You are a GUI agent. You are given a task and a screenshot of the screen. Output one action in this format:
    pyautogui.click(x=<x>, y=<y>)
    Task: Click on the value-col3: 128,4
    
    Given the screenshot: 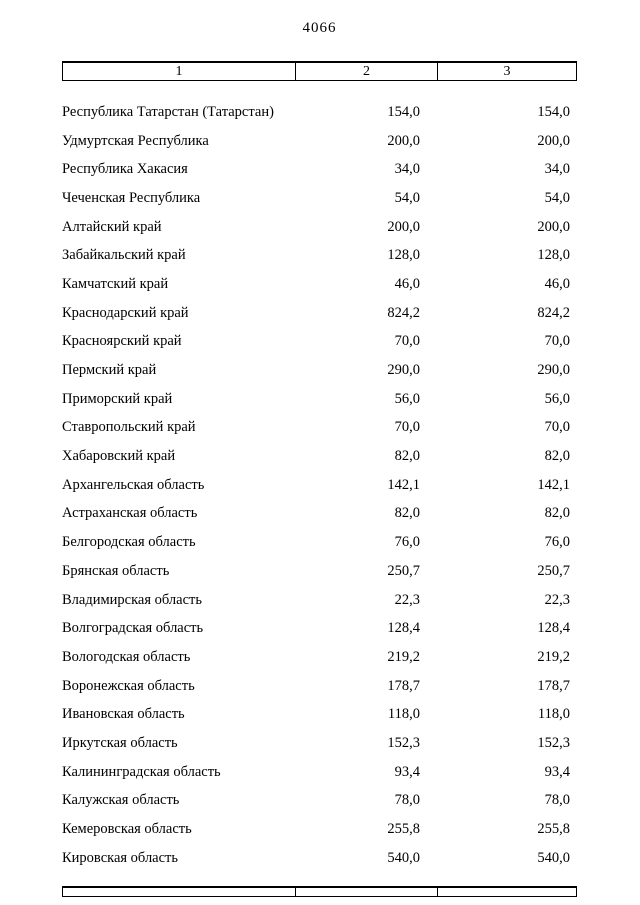 What is the action you would take?
    pyautogui.click(x=553, y=628)
    